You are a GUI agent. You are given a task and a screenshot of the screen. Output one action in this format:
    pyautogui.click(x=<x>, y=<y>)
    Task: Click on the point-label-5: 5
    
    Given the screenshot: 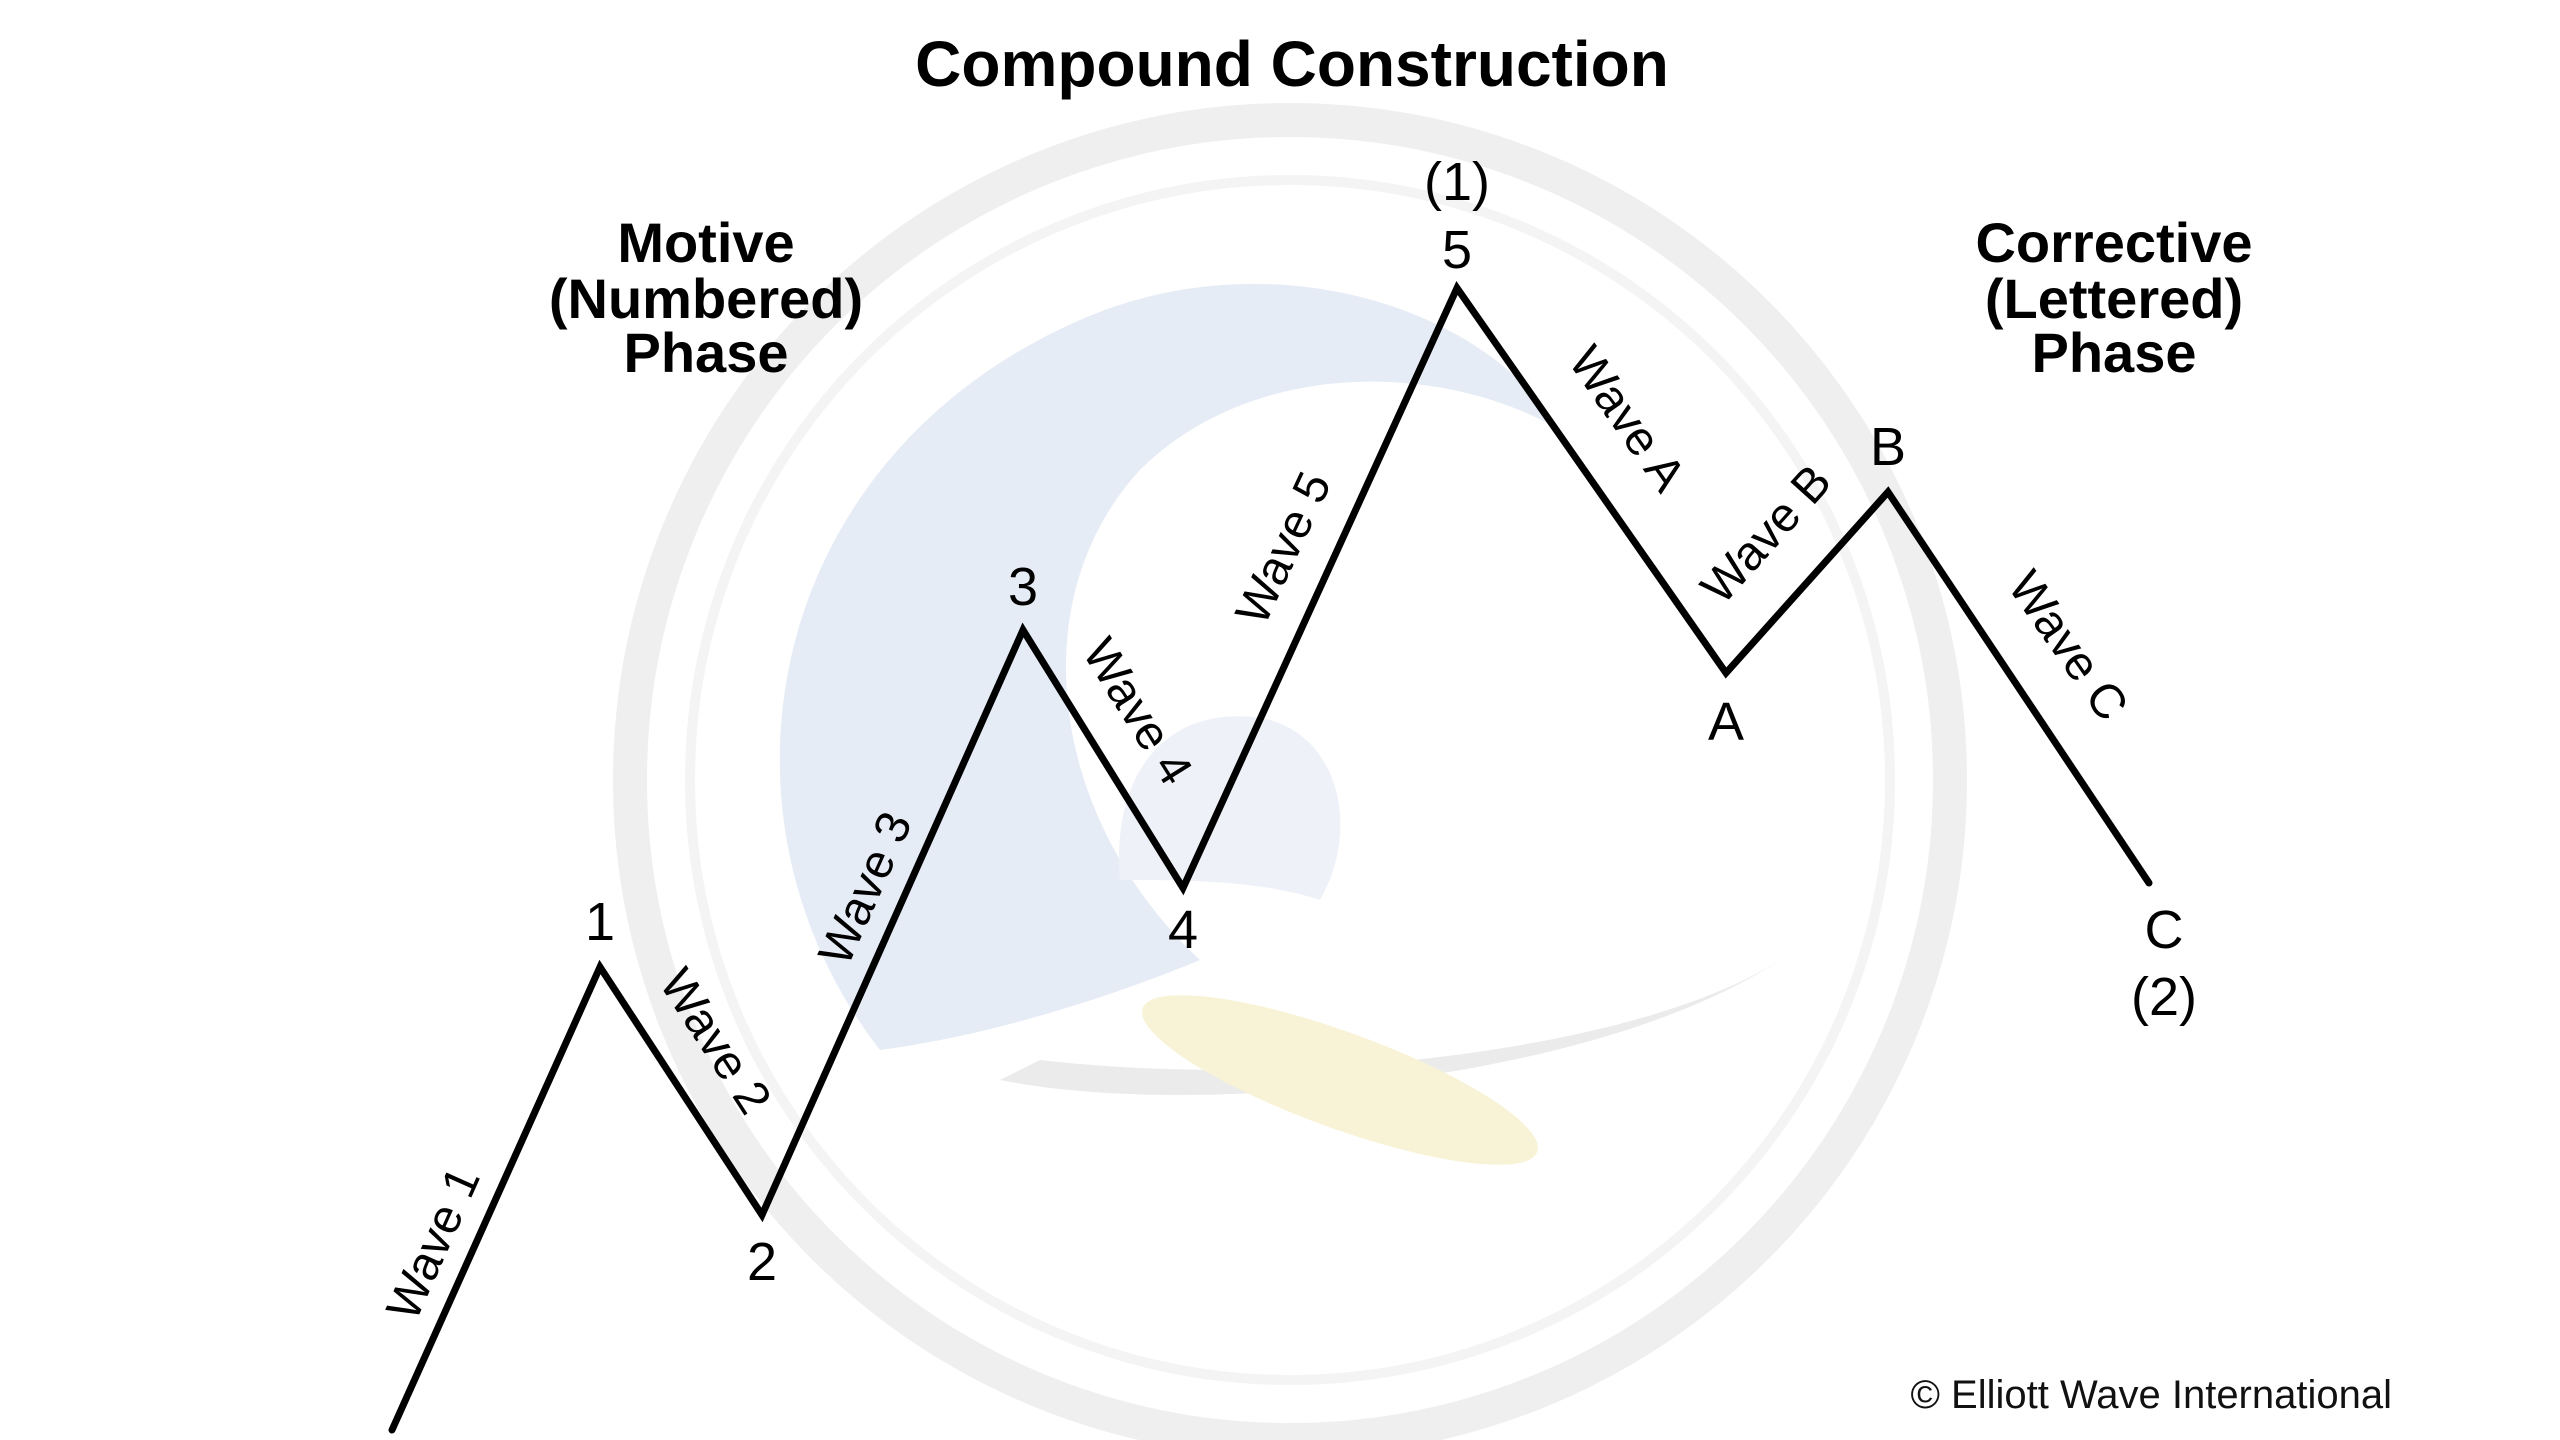 What is the action you would take?
    pyautogui.click(x=1457, y=250)
    